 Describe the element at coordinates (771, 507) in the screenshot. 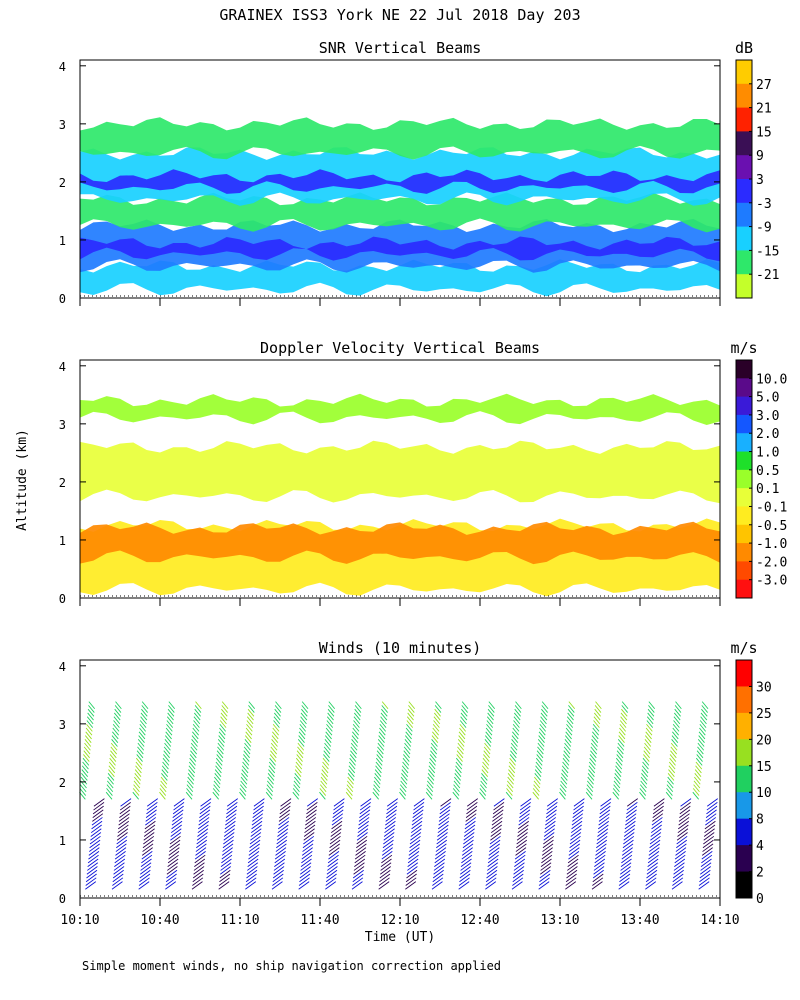

I see `colorbar-label: -0.1` at that location.